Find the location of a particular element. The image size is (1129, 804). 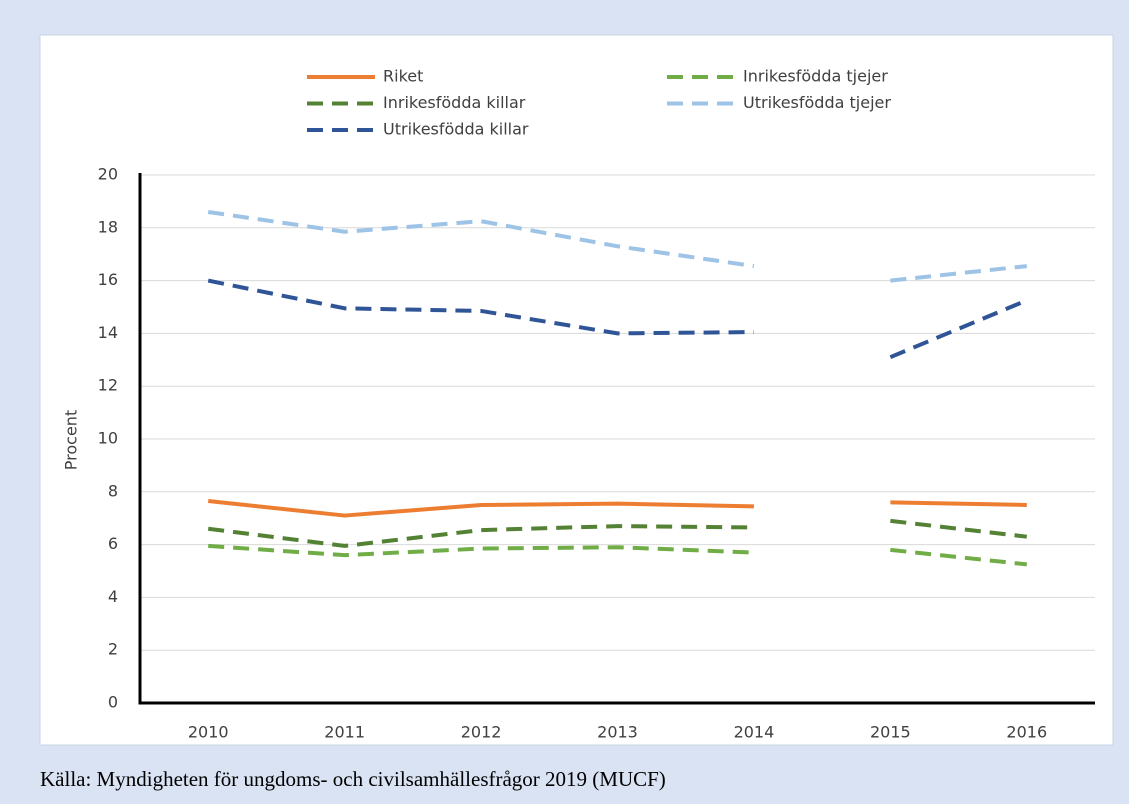

legend-label: Riket is located at coordinates (403, 76).